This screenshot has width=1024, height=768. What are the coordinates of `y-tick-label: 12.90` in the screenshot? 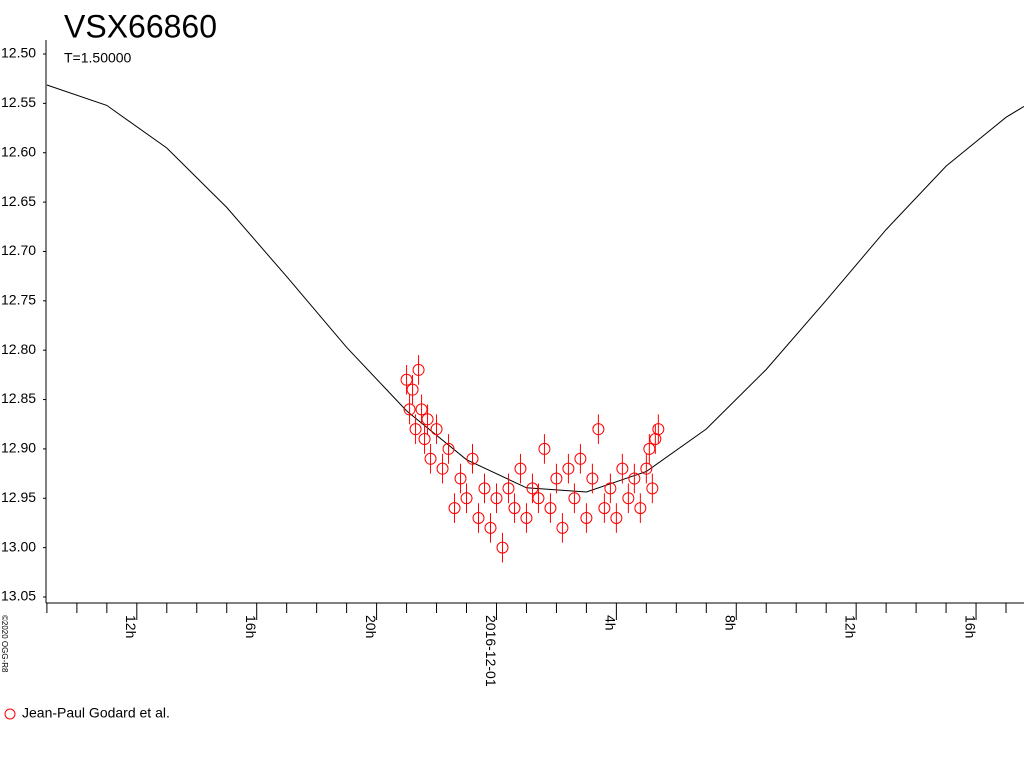 It's located at (18, 448).